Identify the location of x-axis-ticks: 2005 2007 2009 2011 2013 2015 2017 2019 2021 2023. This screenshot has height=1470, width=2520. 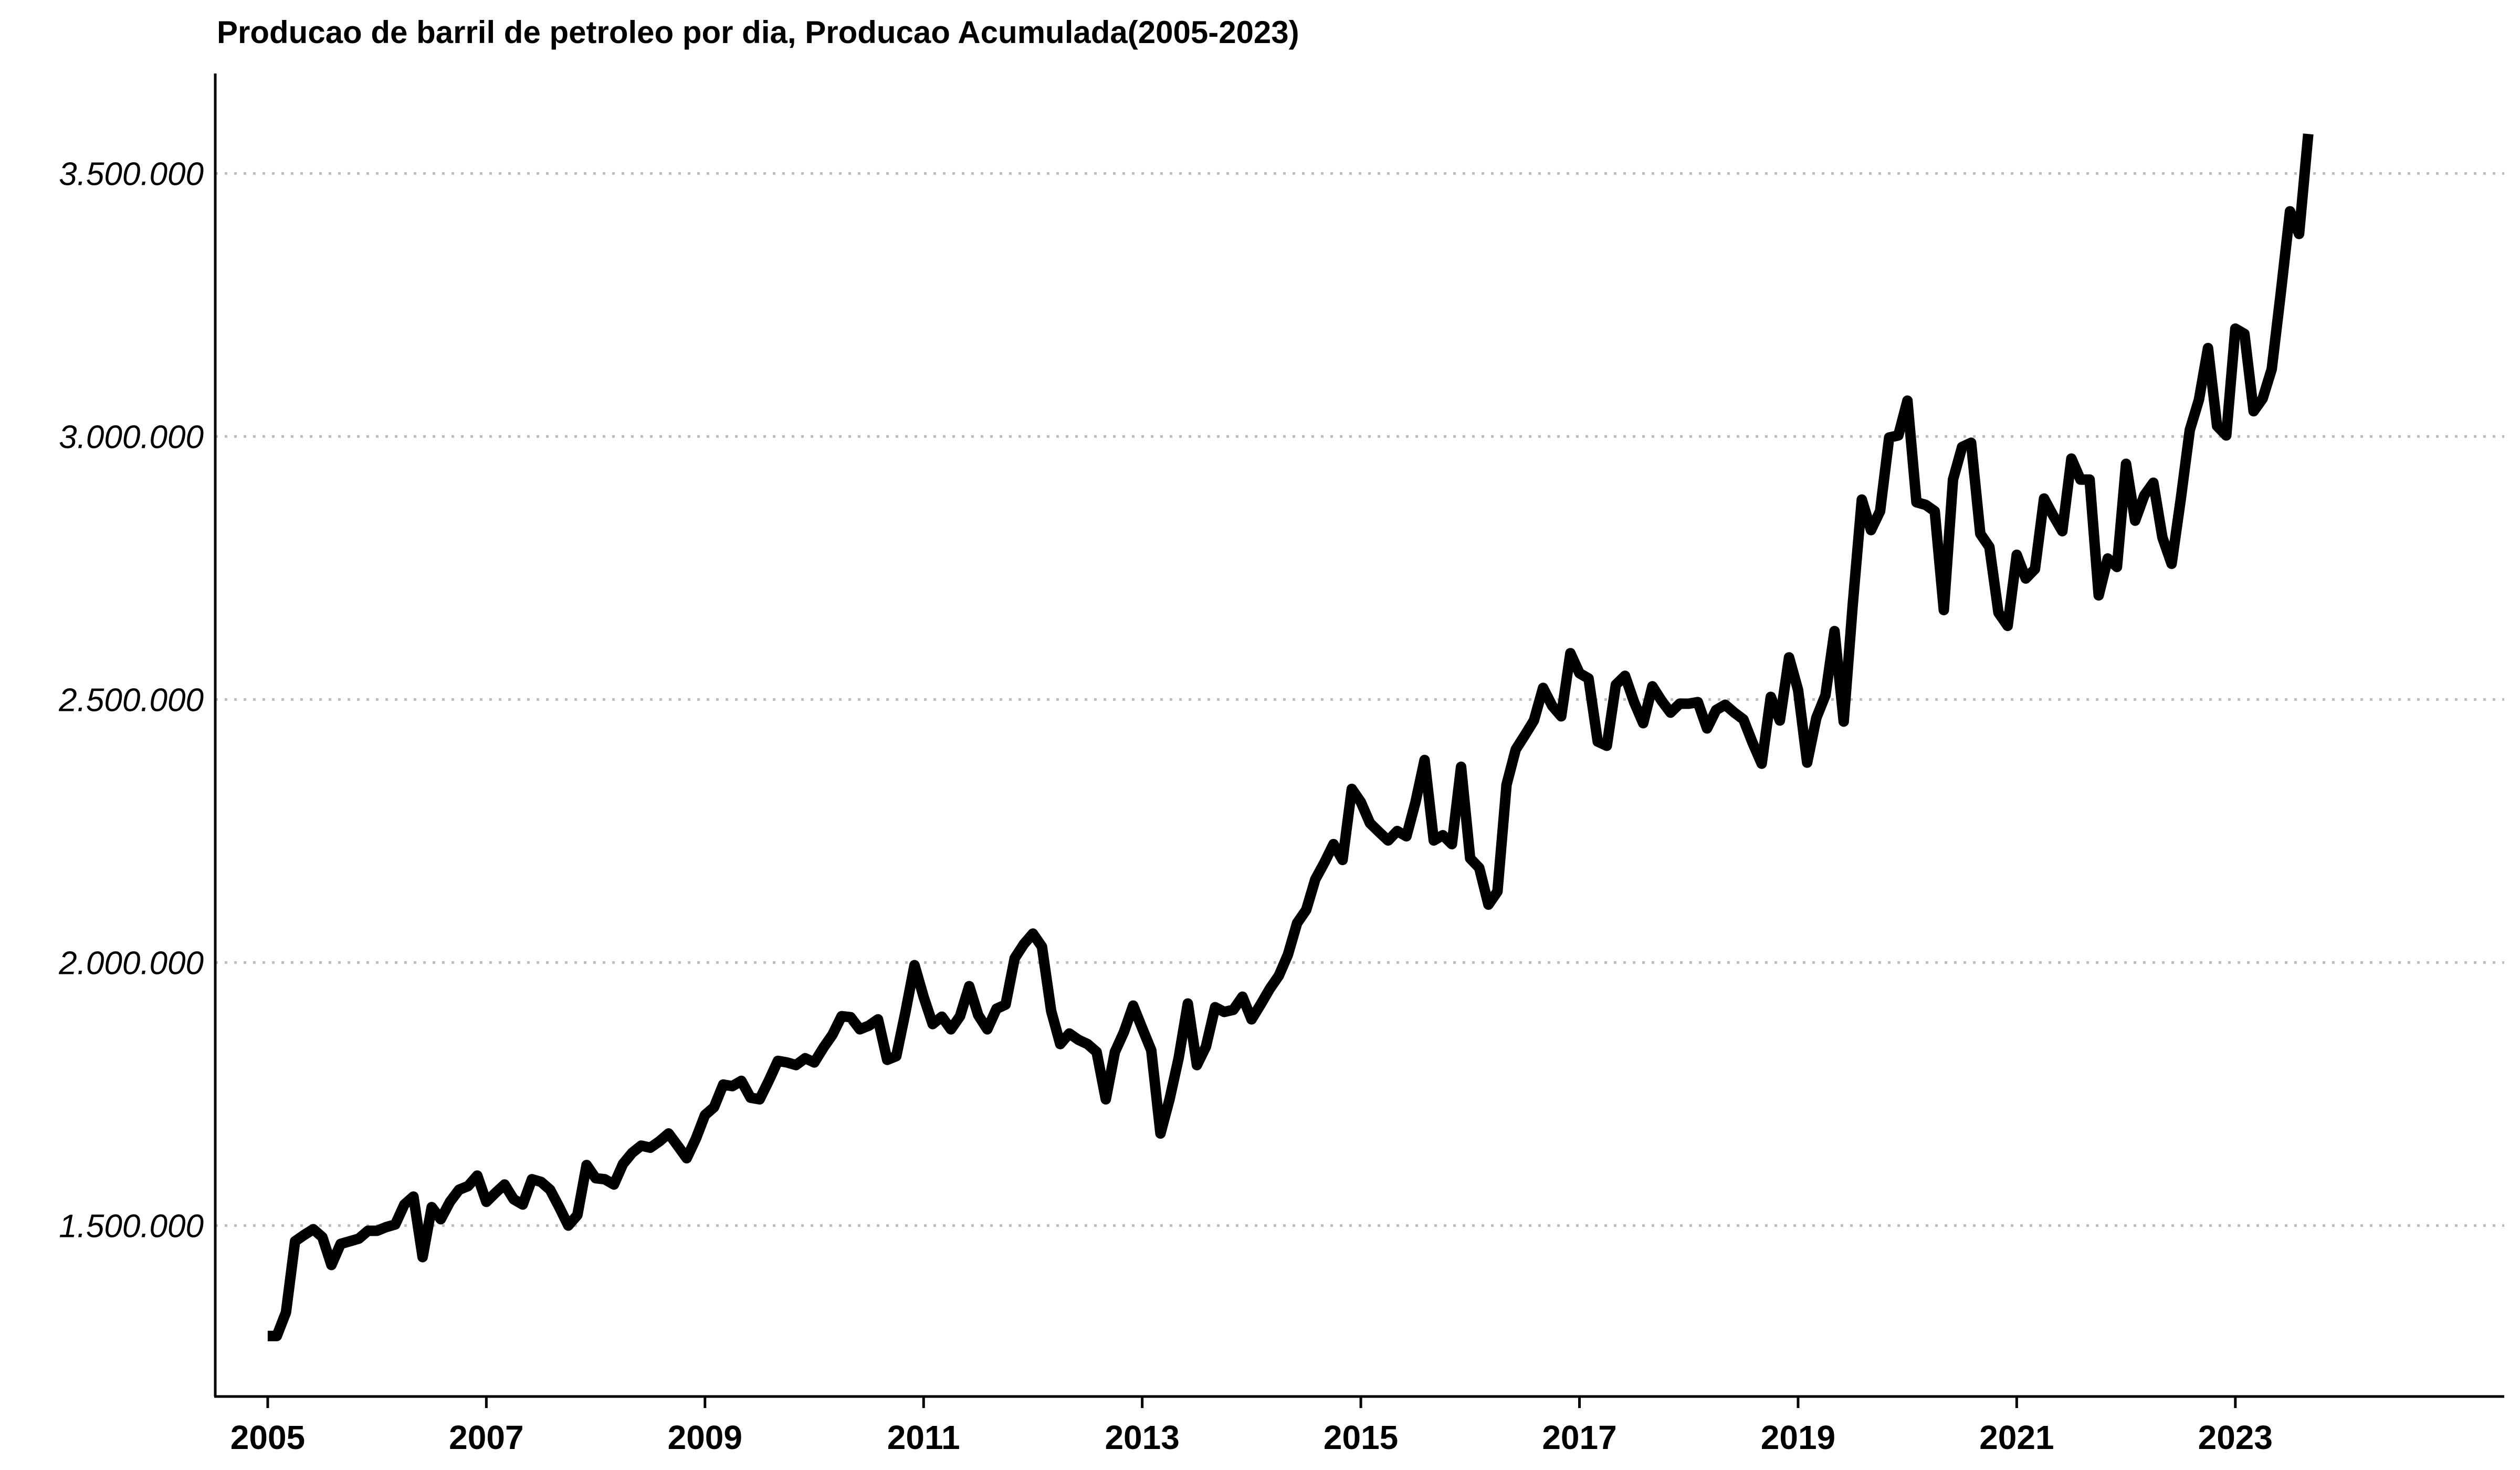
(1251, 1426).